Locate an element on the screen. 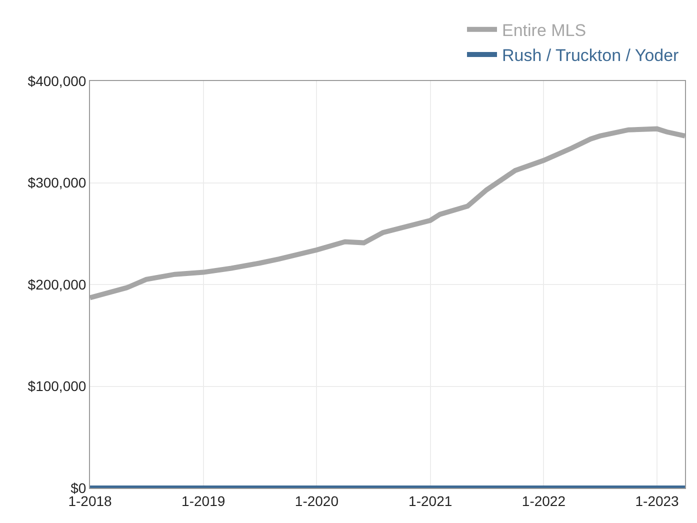  x-tick-label: 1-2023 is located at coordinates (657, 500).